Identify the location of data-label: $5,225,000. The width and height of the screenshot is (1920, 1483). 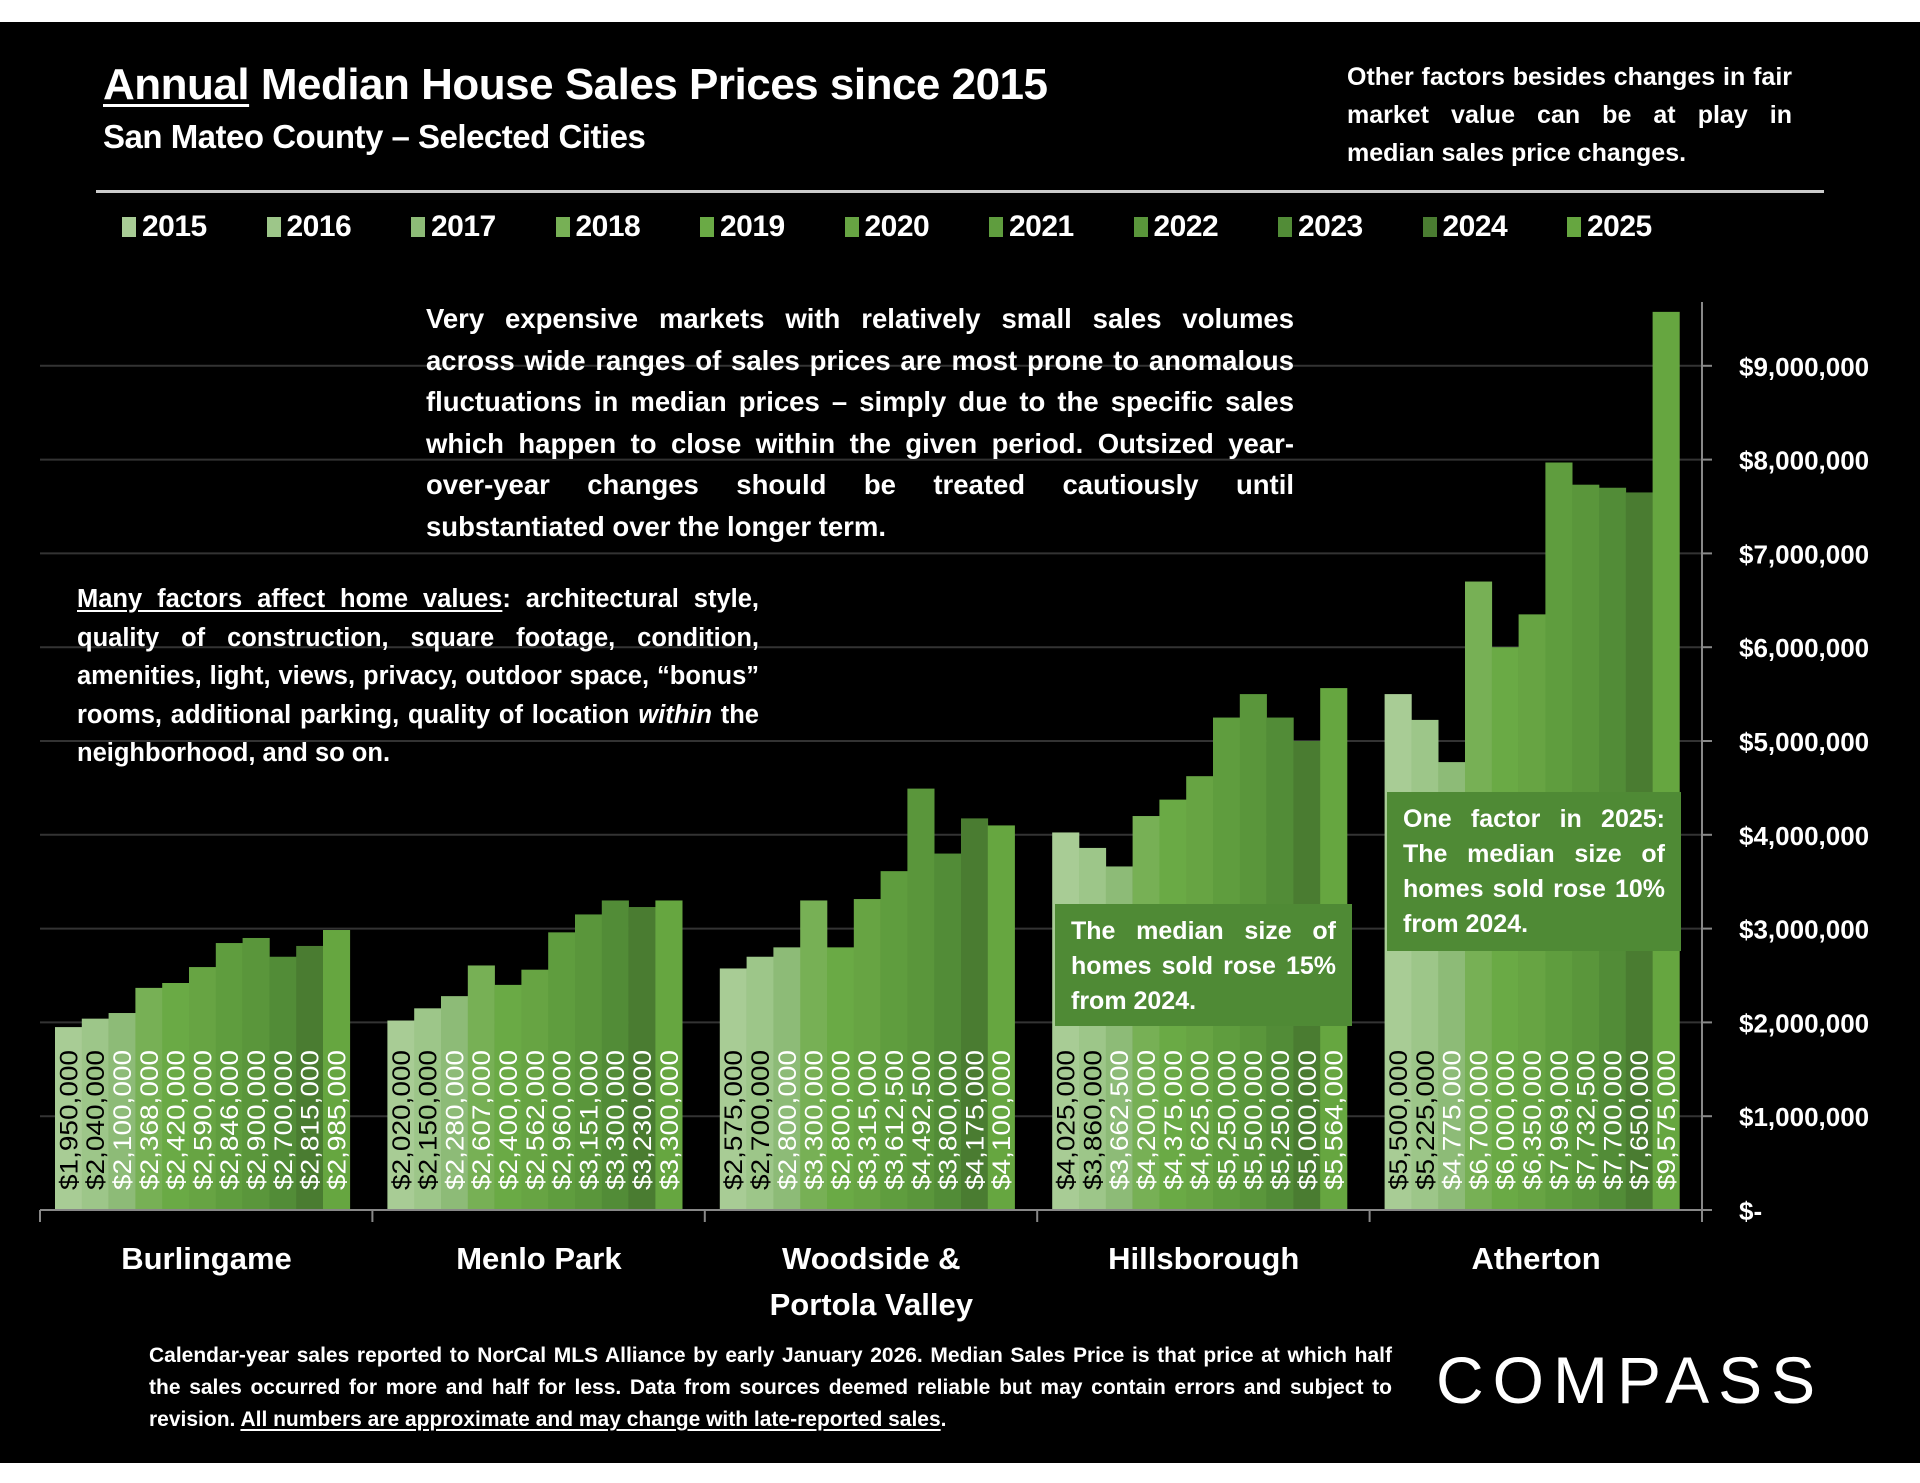
(1426, 1120).